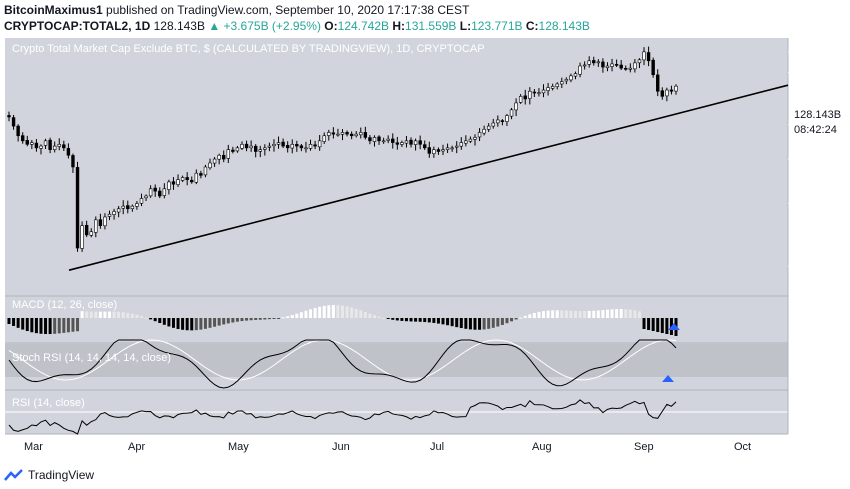 This screenshot has width=850, height=489. I want to click on currency-label: USD, so click(818, 49).